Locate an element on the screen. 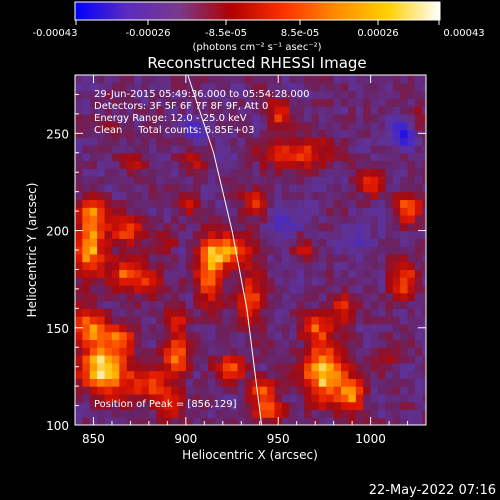 Image resolution: width=500 pixels, height=500 pixels. y-axis-title: Heliocentric Y (arcsec) is located at coordinates (32, 250).